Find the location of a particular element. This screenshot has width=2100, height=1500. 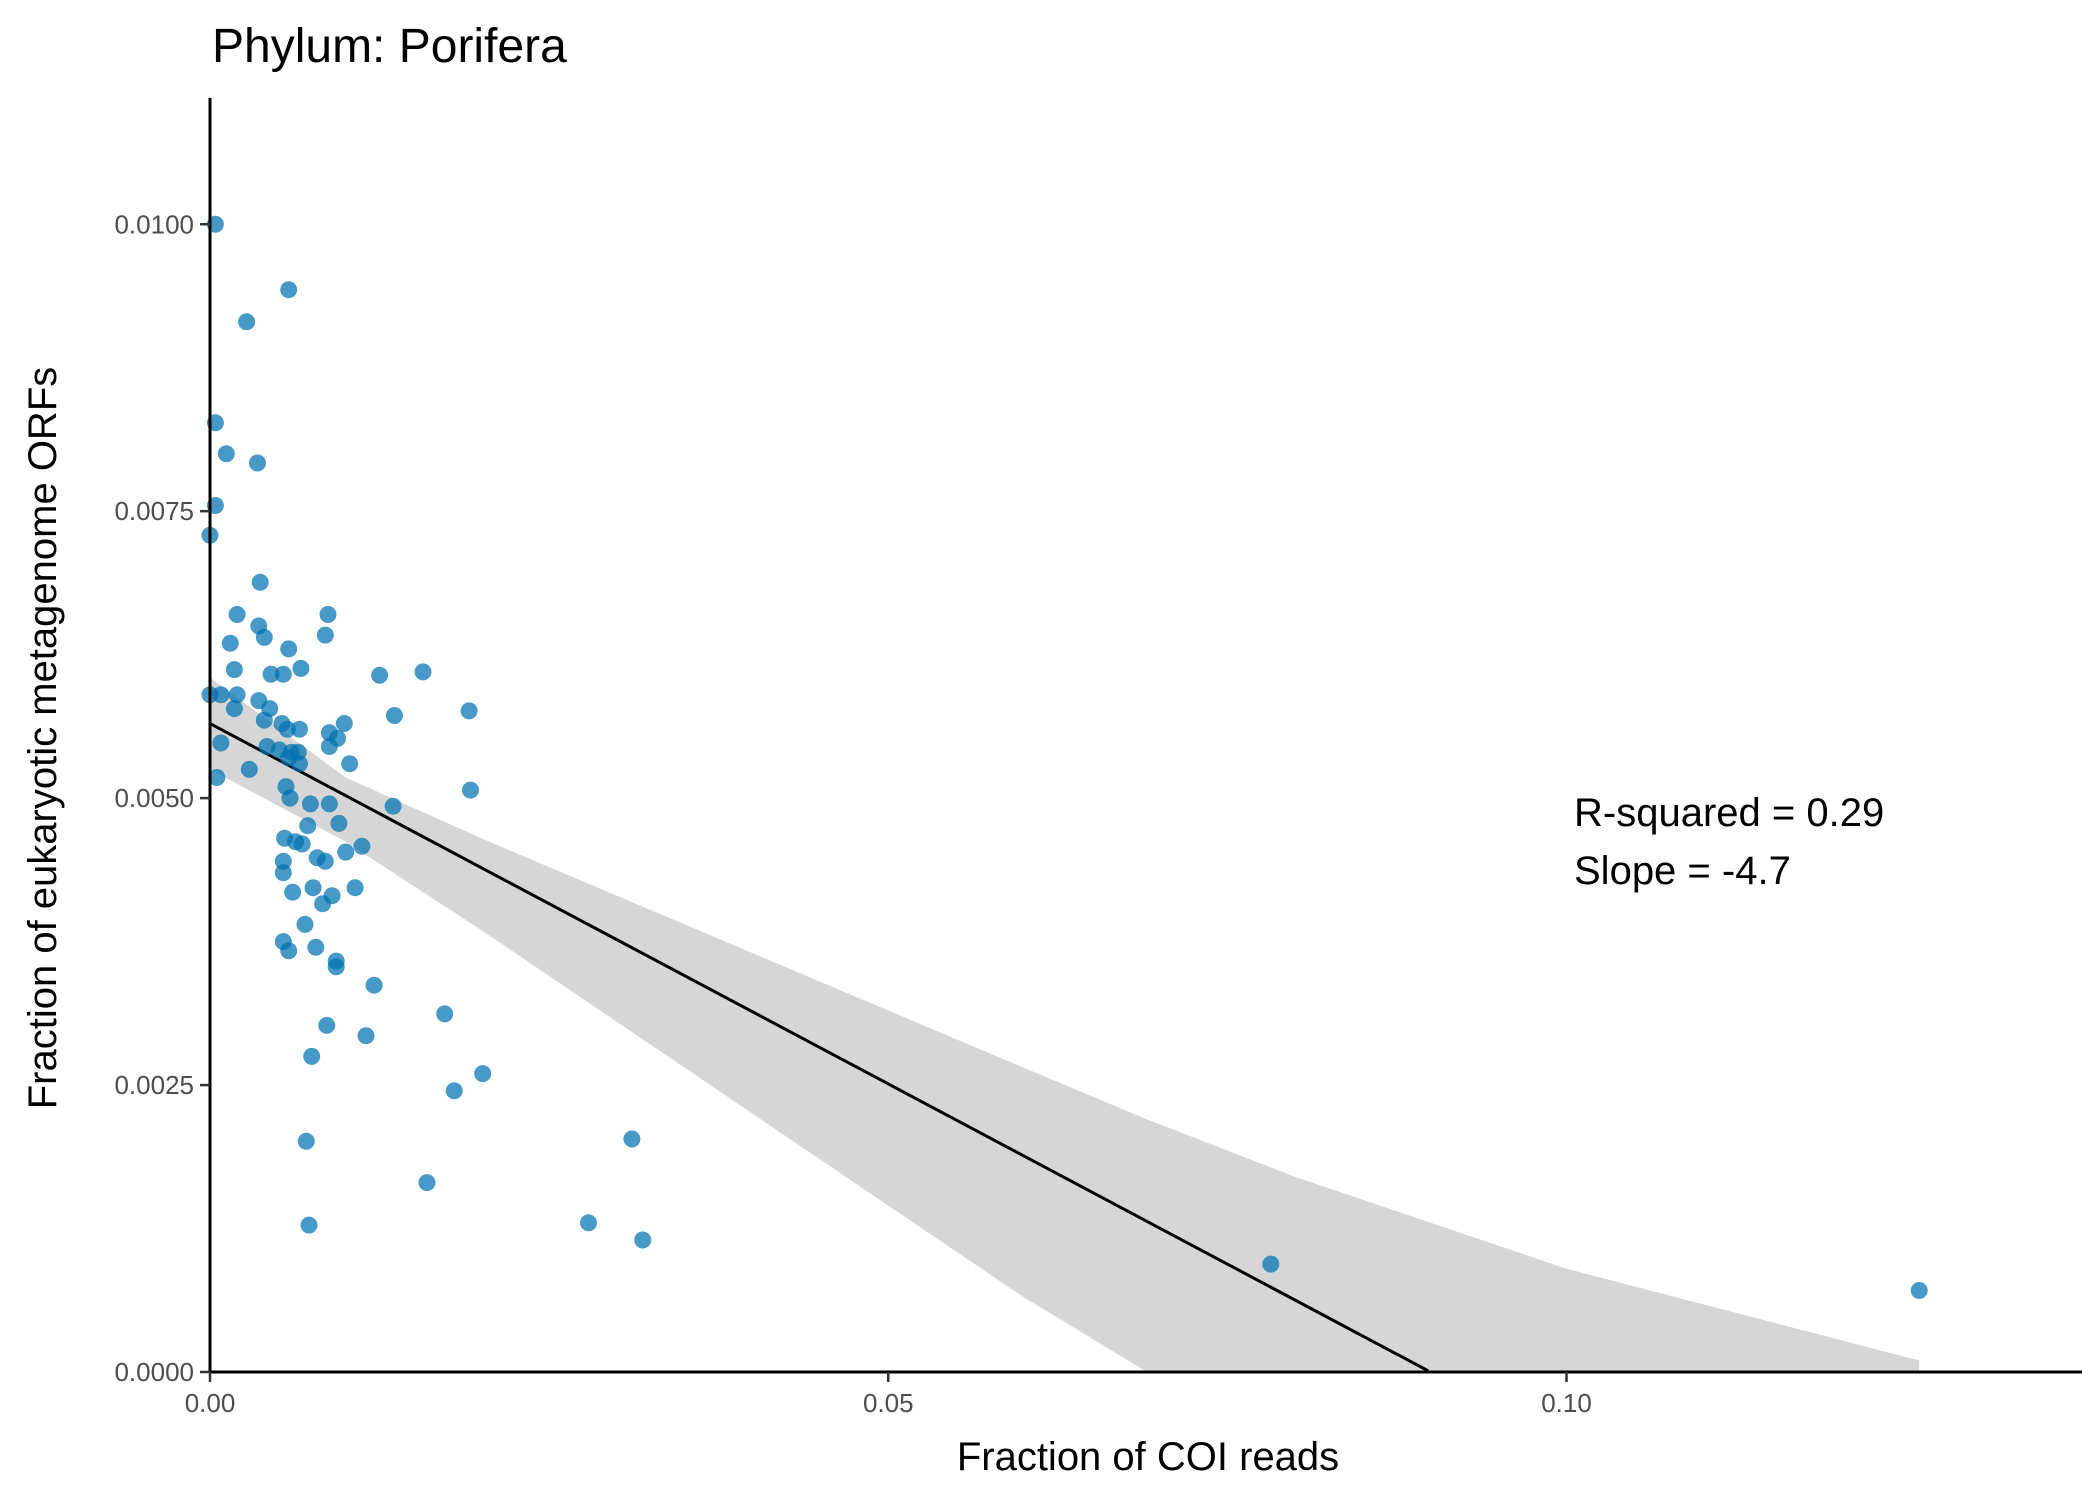

x-axis-title: Fraction of COI reads is located at coordinates (1148, 1457).